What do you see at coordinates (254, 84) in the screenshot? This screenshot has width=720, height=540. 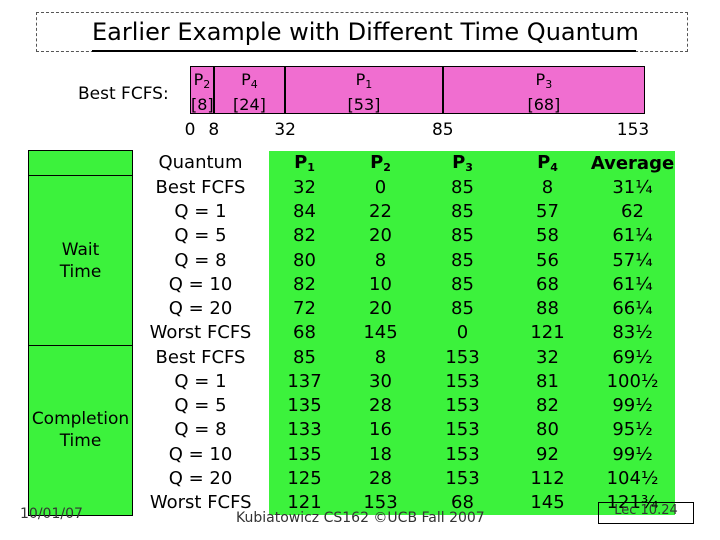 I see `gantt-bar-sub: 4` at bounding box center [254, 84].